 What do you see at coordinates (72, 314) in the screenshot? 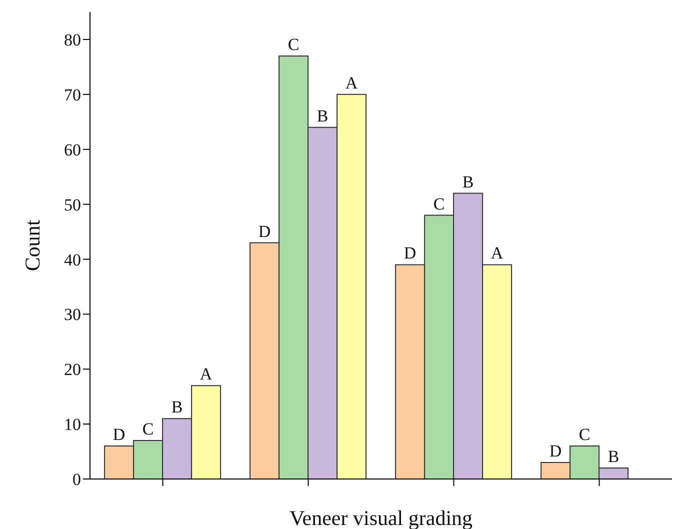
I see `y-tick-label: 30` at bounding box center [72, 314].